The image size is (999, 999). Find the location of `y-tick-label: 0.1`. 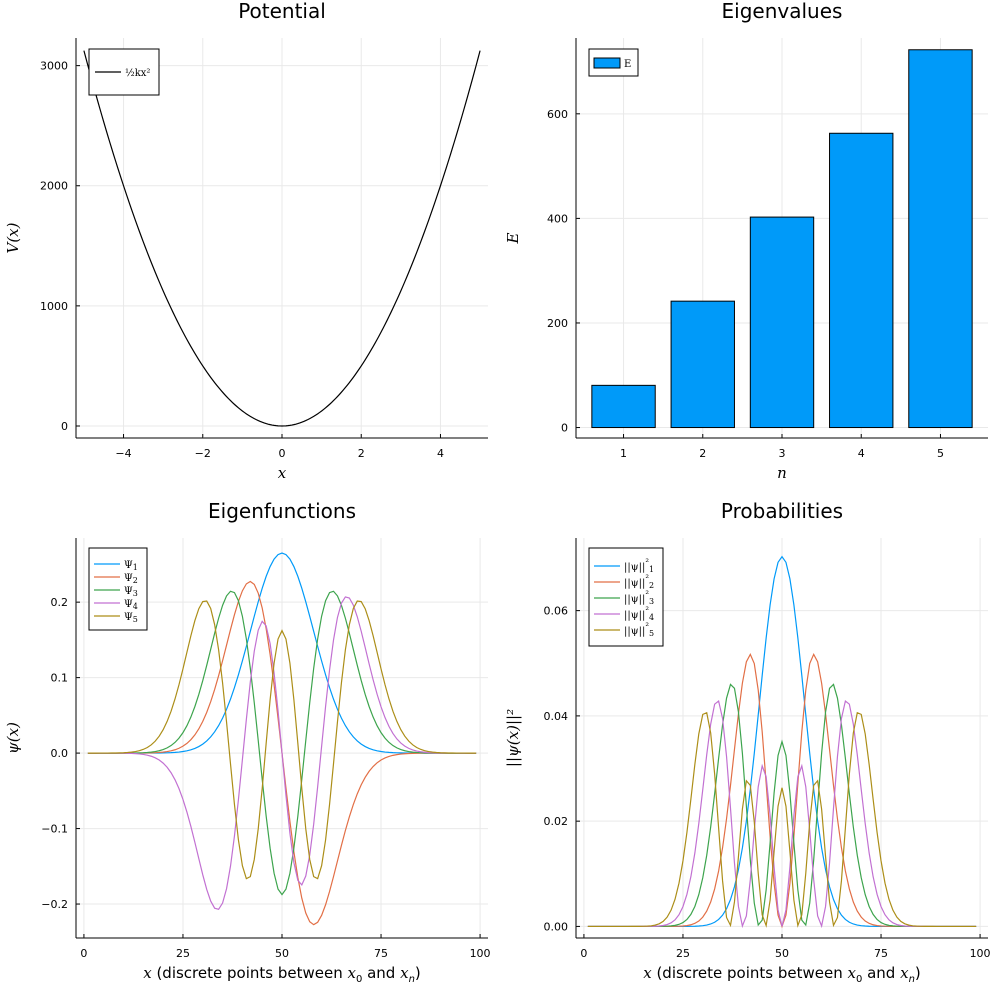

y-tick-label: 0.1 is located at coordinates (60, 678).